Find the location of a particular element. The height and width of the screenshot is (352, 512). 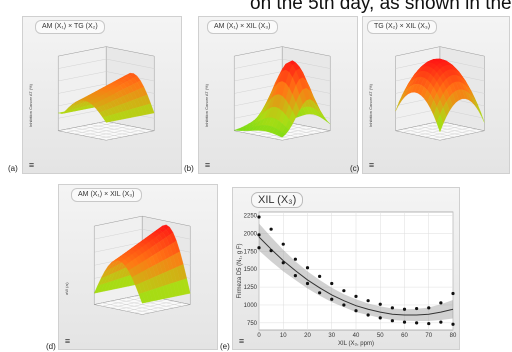

chart-panel-d: AM (X₁) × XIL (X₃) ≡ aW (aᵢ) is located at coordinates (138, 267).